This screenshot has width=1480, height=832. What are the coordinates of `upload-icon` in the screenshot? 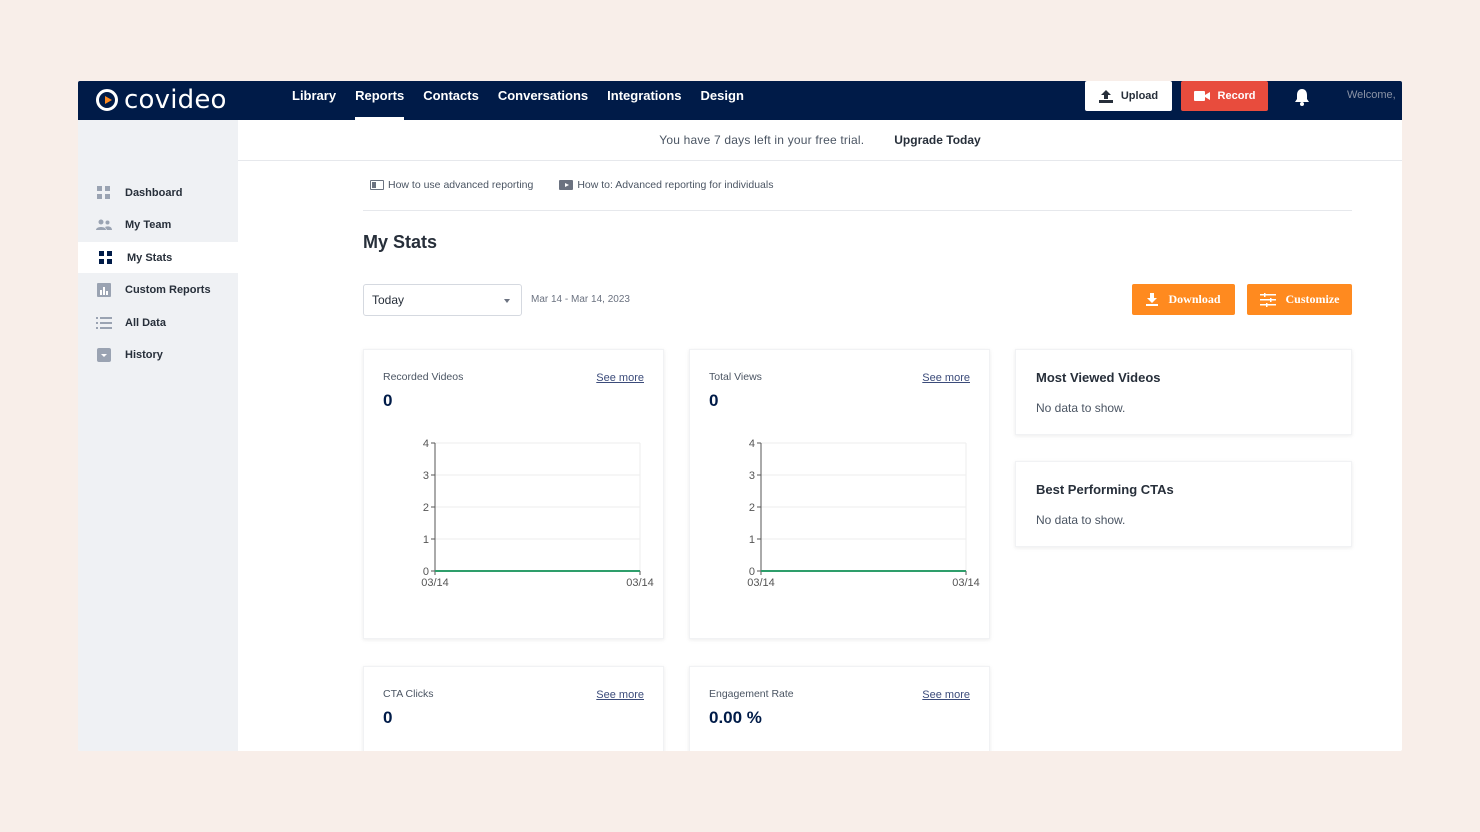 It's located at (1105, 96).